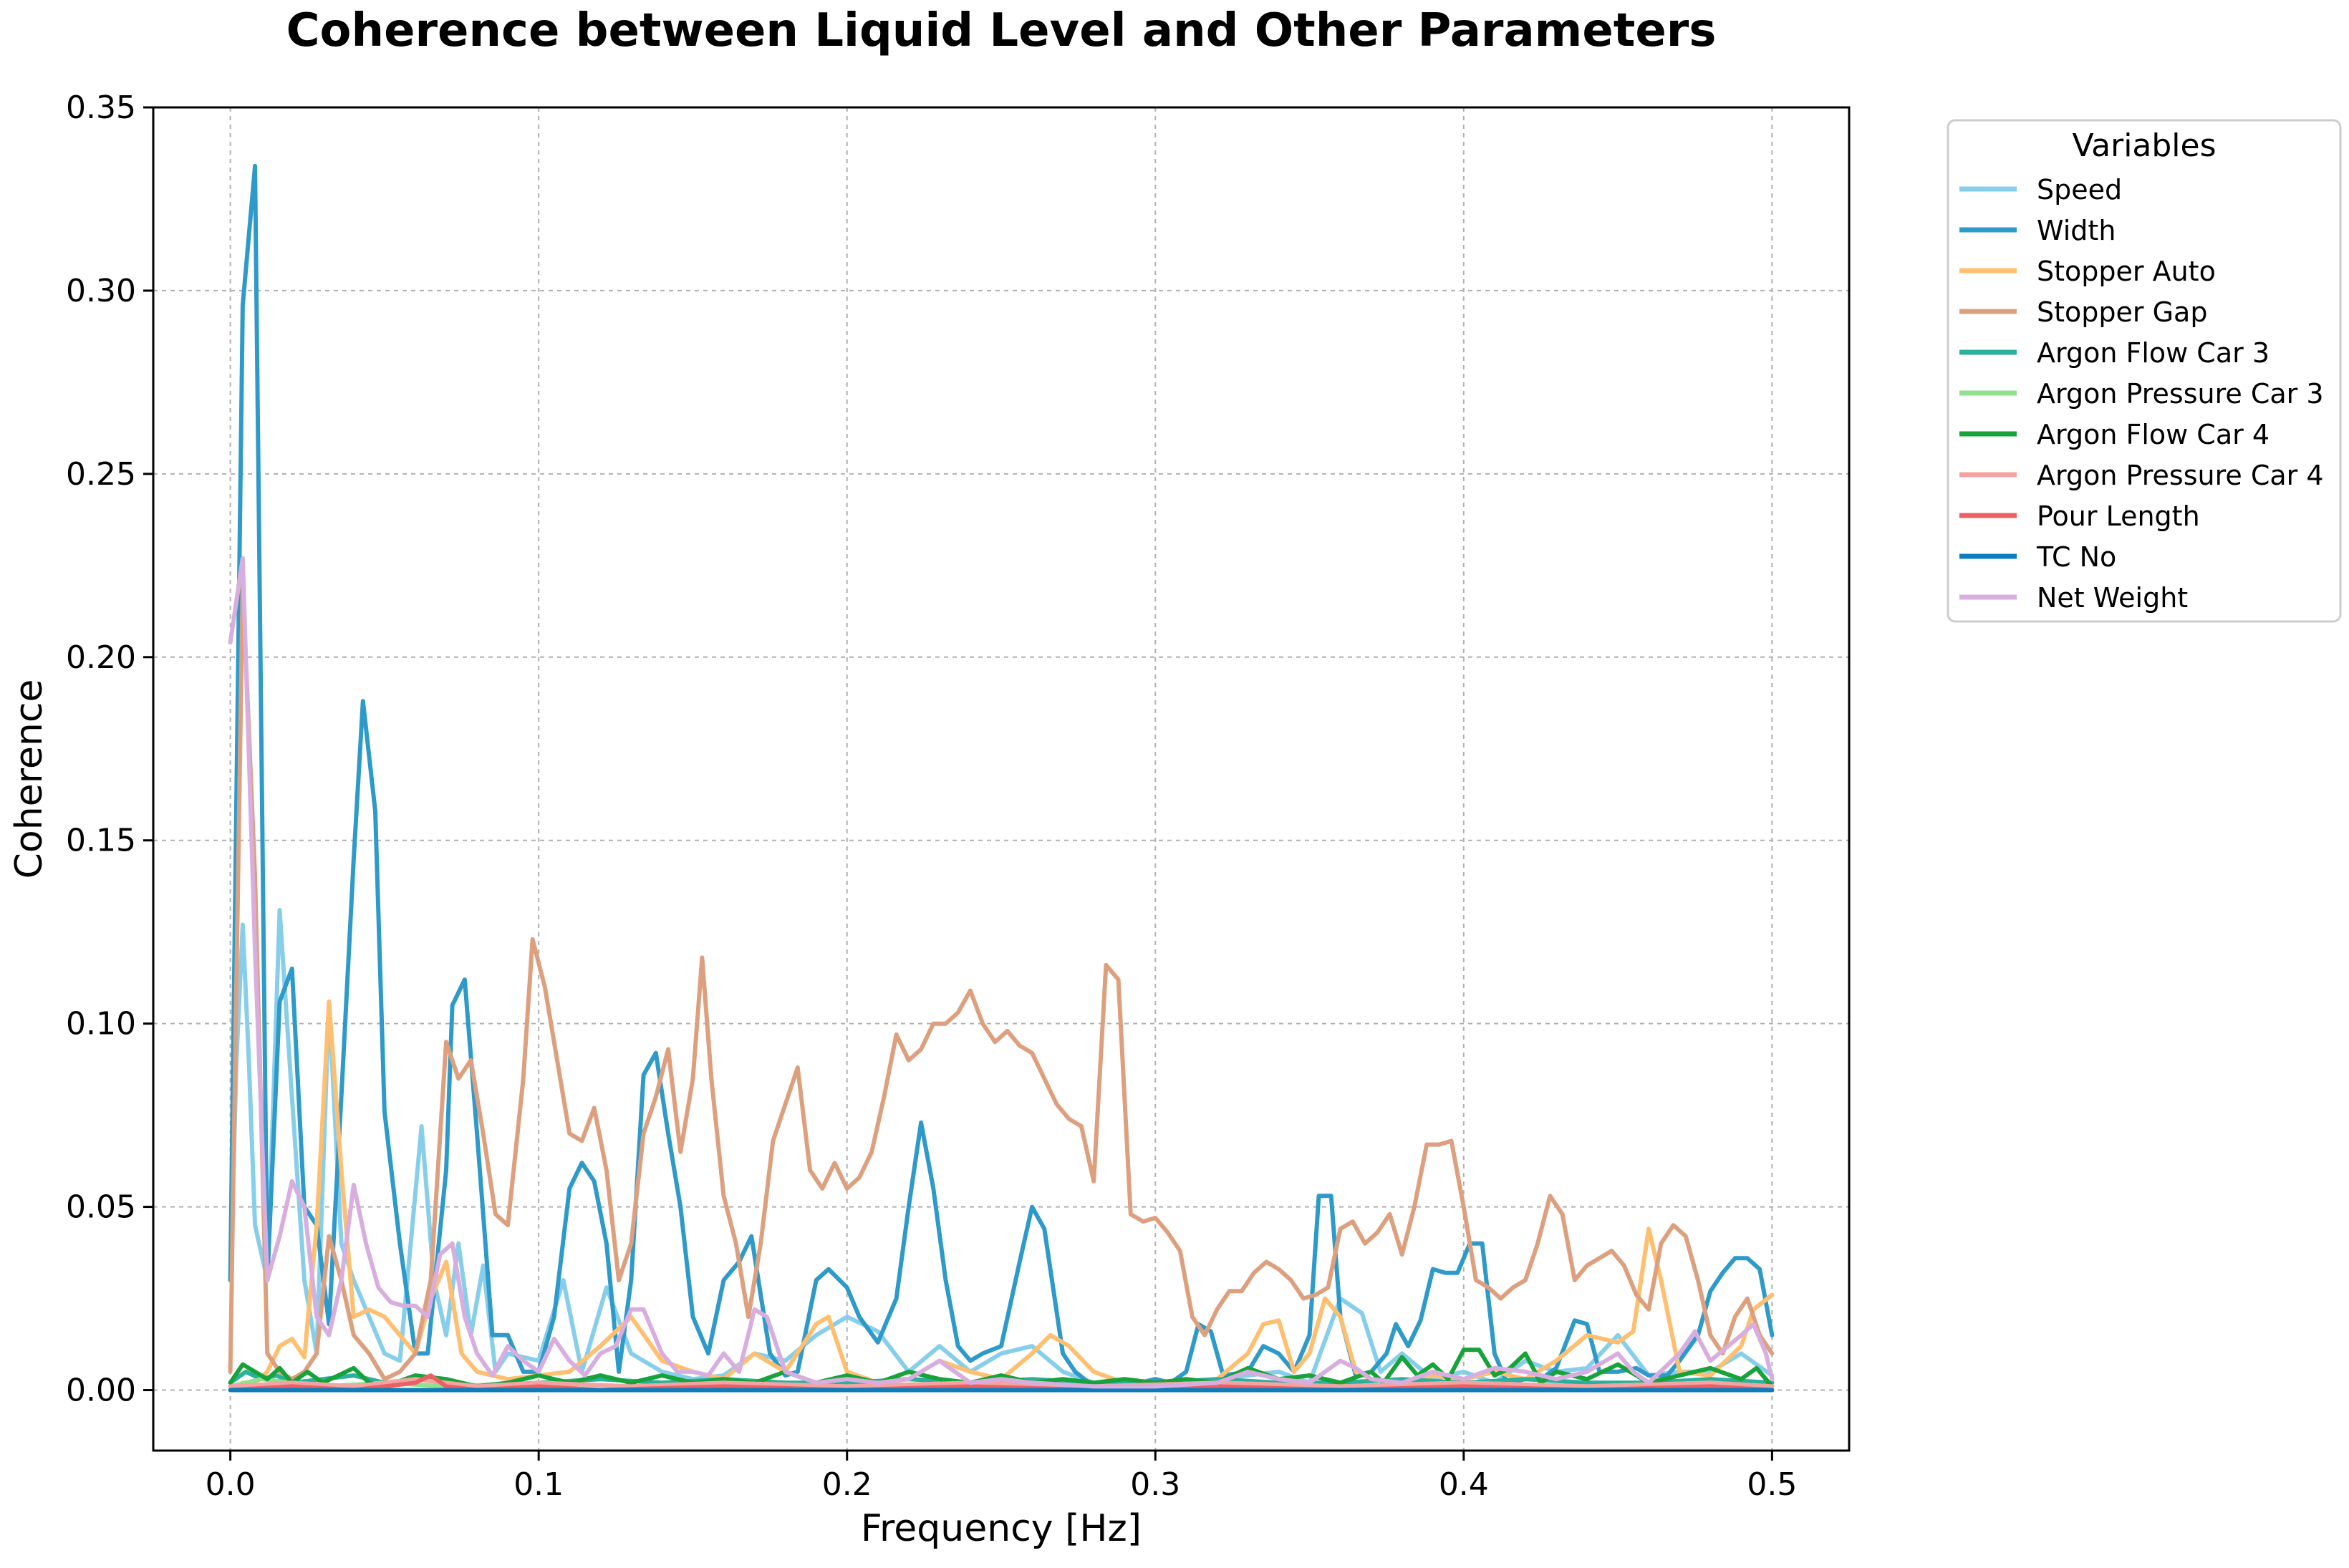  What do you see at coordinates (231, 1484) in the screenshot?
I see `x-tick-label: 0.0` at bounding box center [231, 1484].